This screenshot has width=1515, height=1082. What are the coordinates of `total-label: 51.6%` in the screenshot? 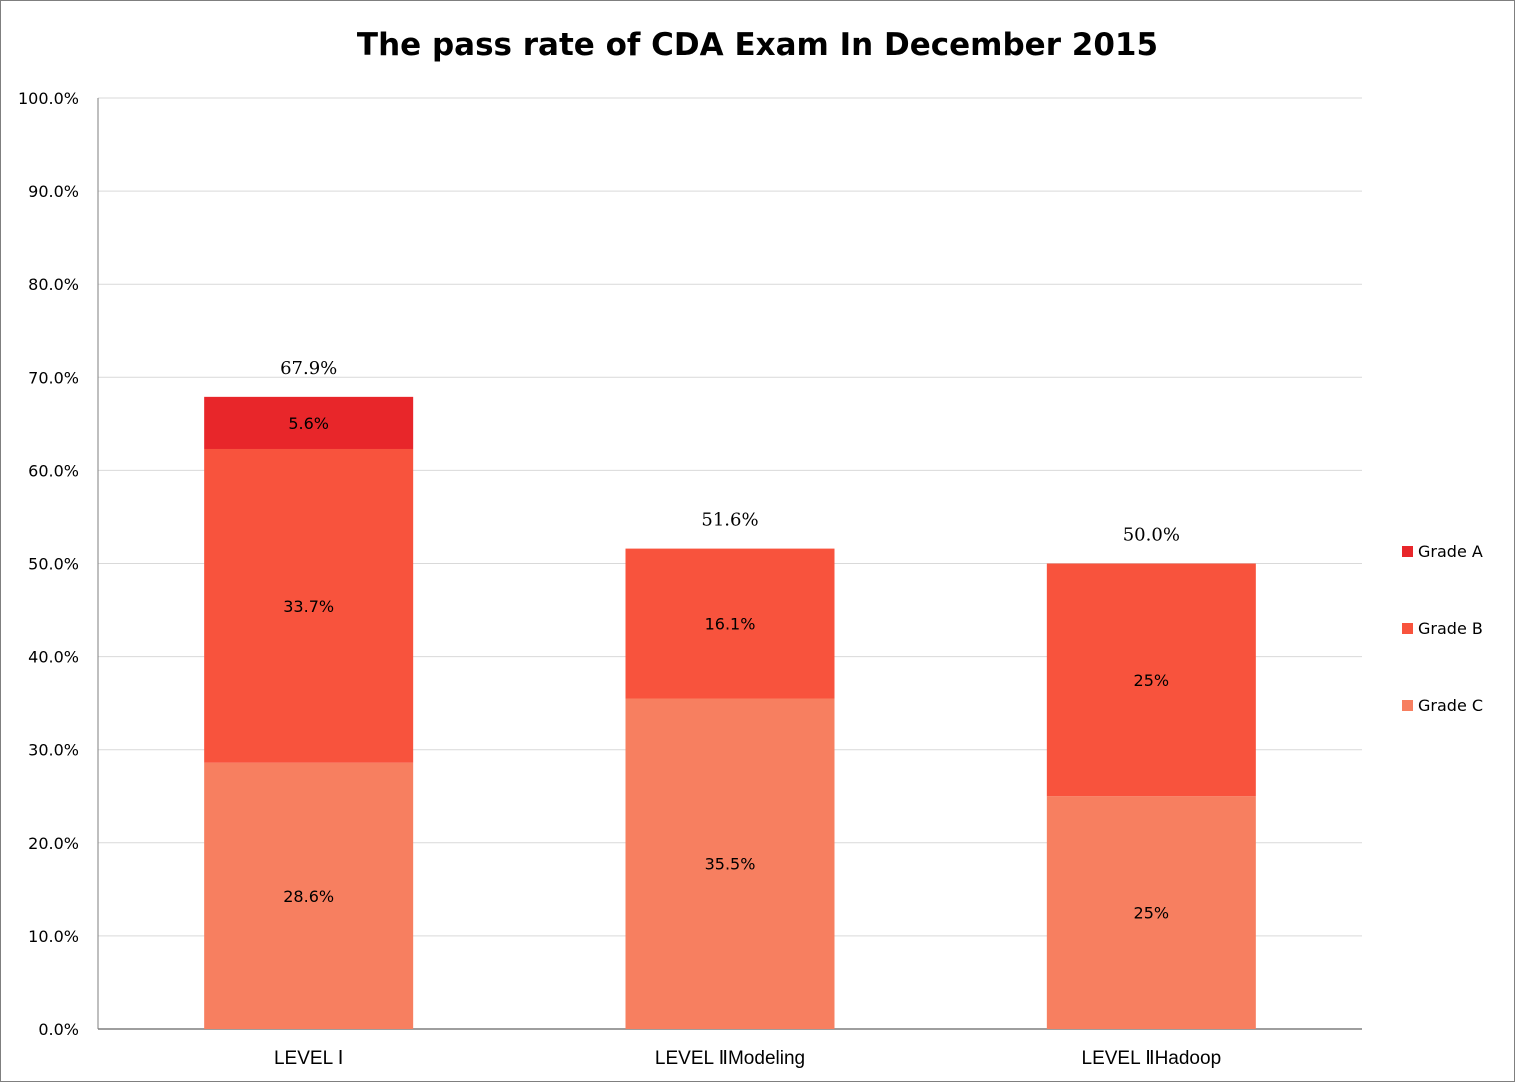 It's located at (729, 520).